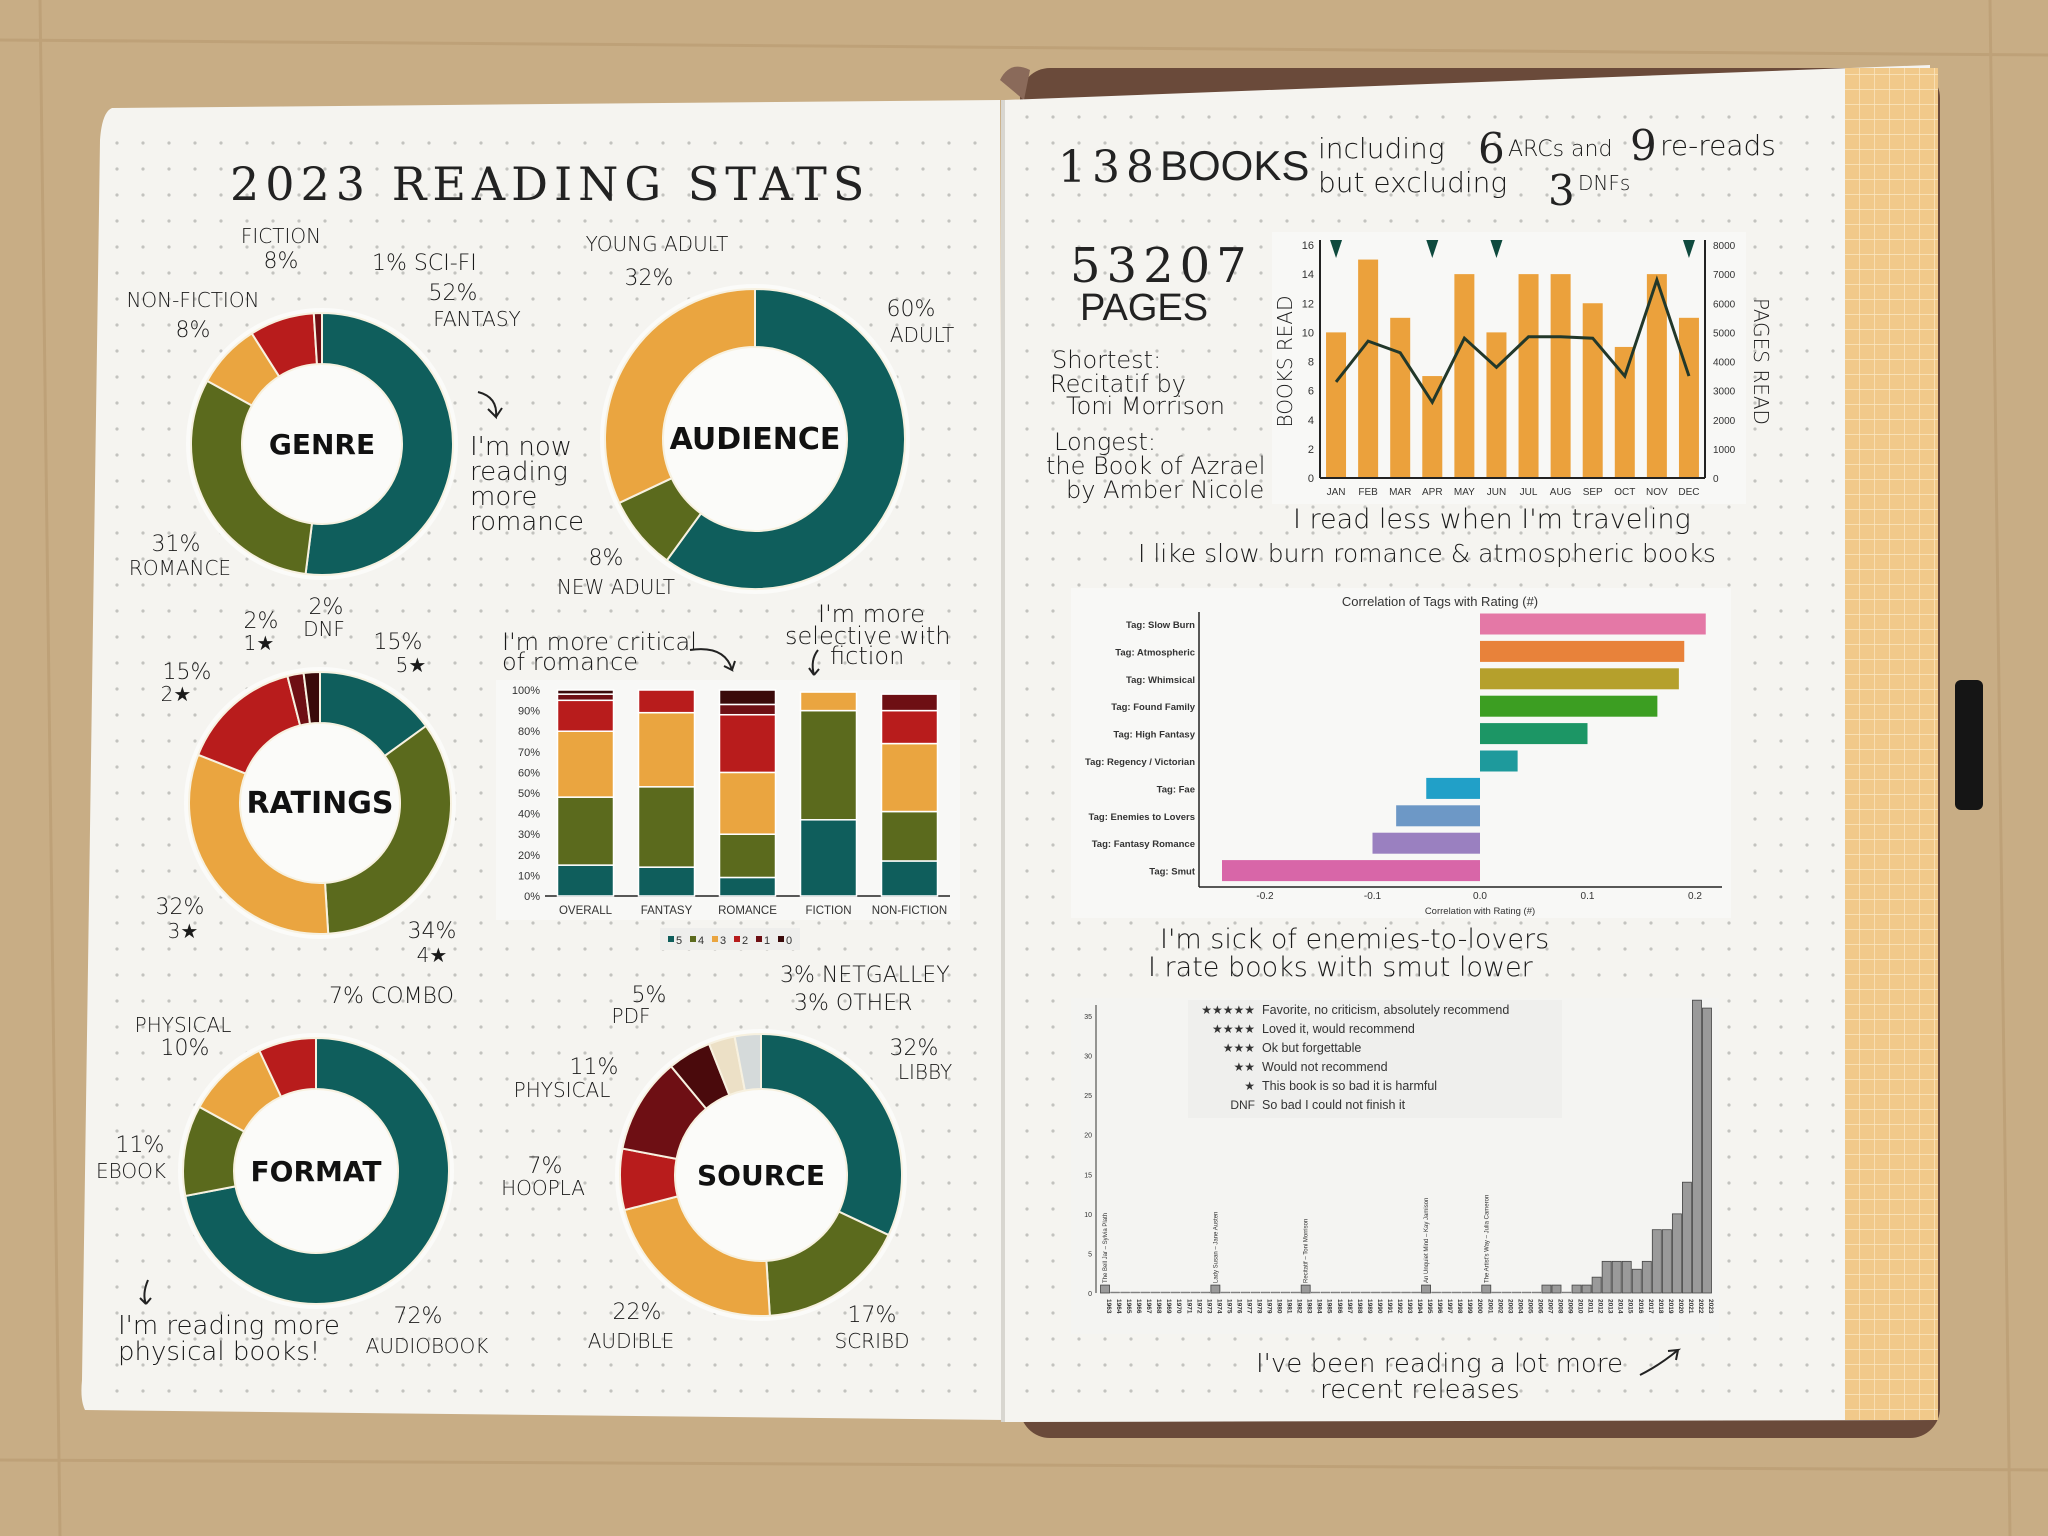  What do you see at coordinates (1570, 1306) in the screenshot?
I see `x-tick-label: 2009` at bounding box center [1570, 1306].